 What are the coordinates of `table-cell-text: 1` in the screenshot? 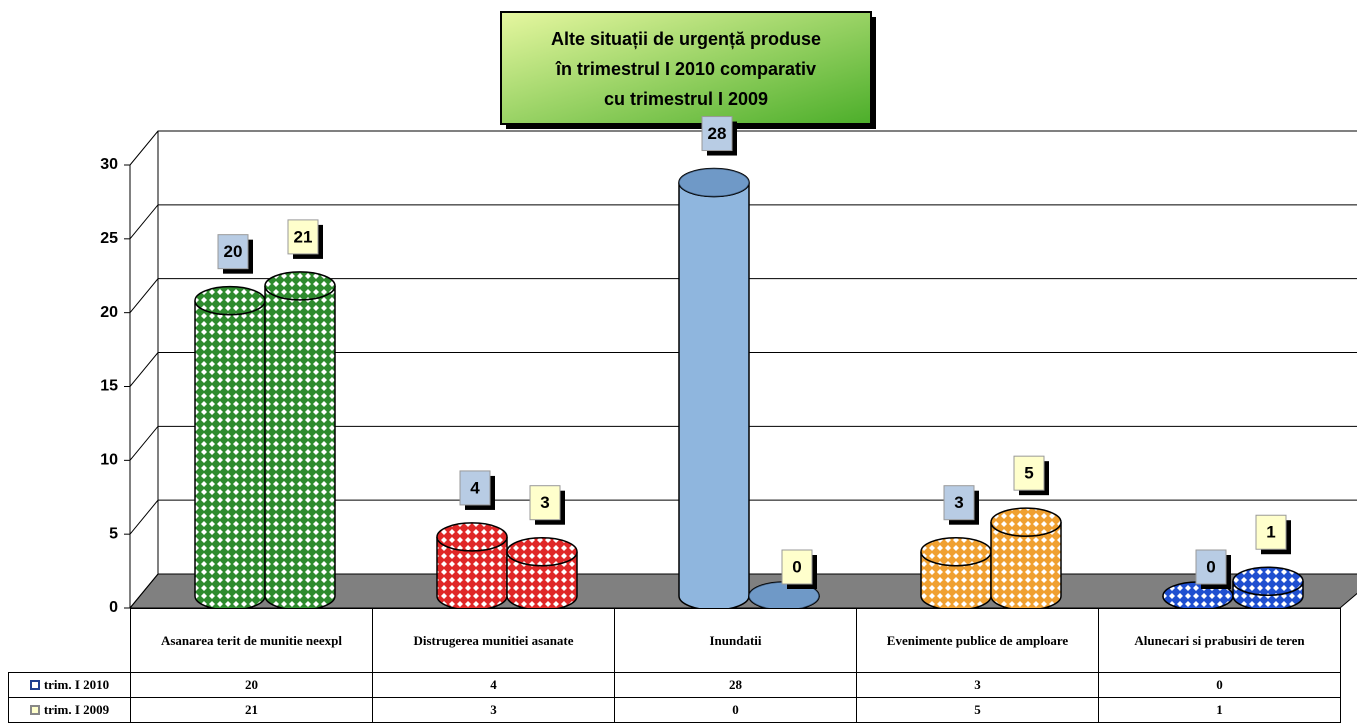 It's located at (1219, 709).